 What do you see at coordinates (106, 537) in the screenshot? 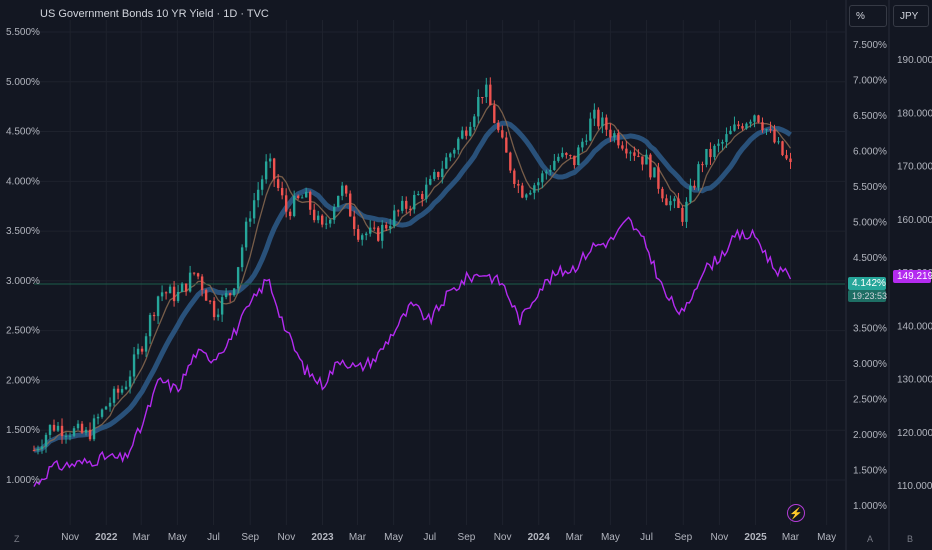
I see `x-tick-label: 2022` at bounding box center [106, 537].